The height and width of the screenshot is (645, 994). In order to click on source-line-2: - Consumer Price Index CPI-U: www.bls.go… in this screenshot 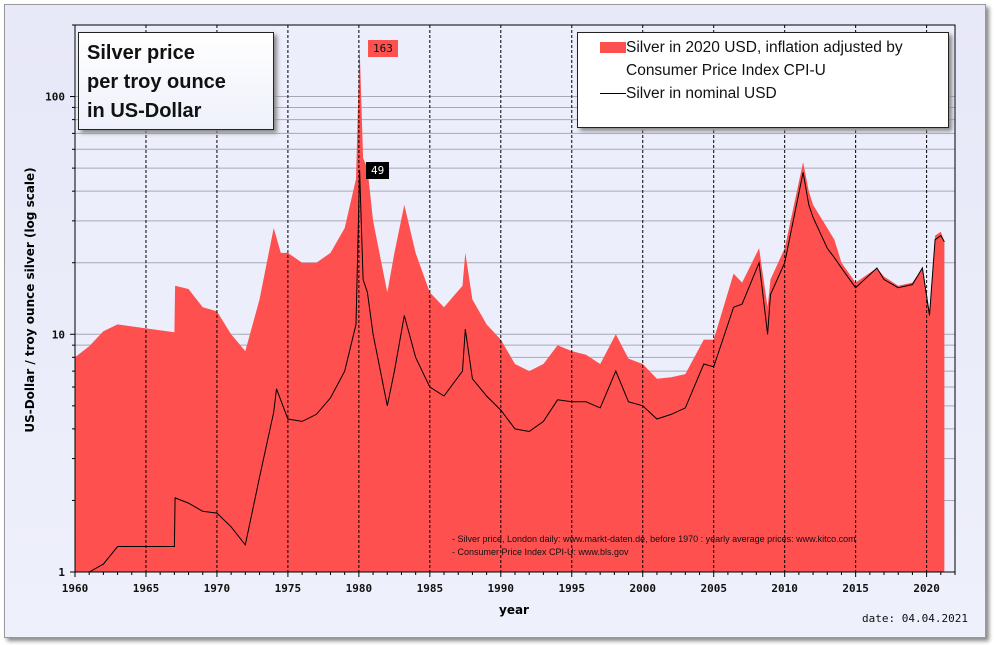, I will do `click(540, 552)`.